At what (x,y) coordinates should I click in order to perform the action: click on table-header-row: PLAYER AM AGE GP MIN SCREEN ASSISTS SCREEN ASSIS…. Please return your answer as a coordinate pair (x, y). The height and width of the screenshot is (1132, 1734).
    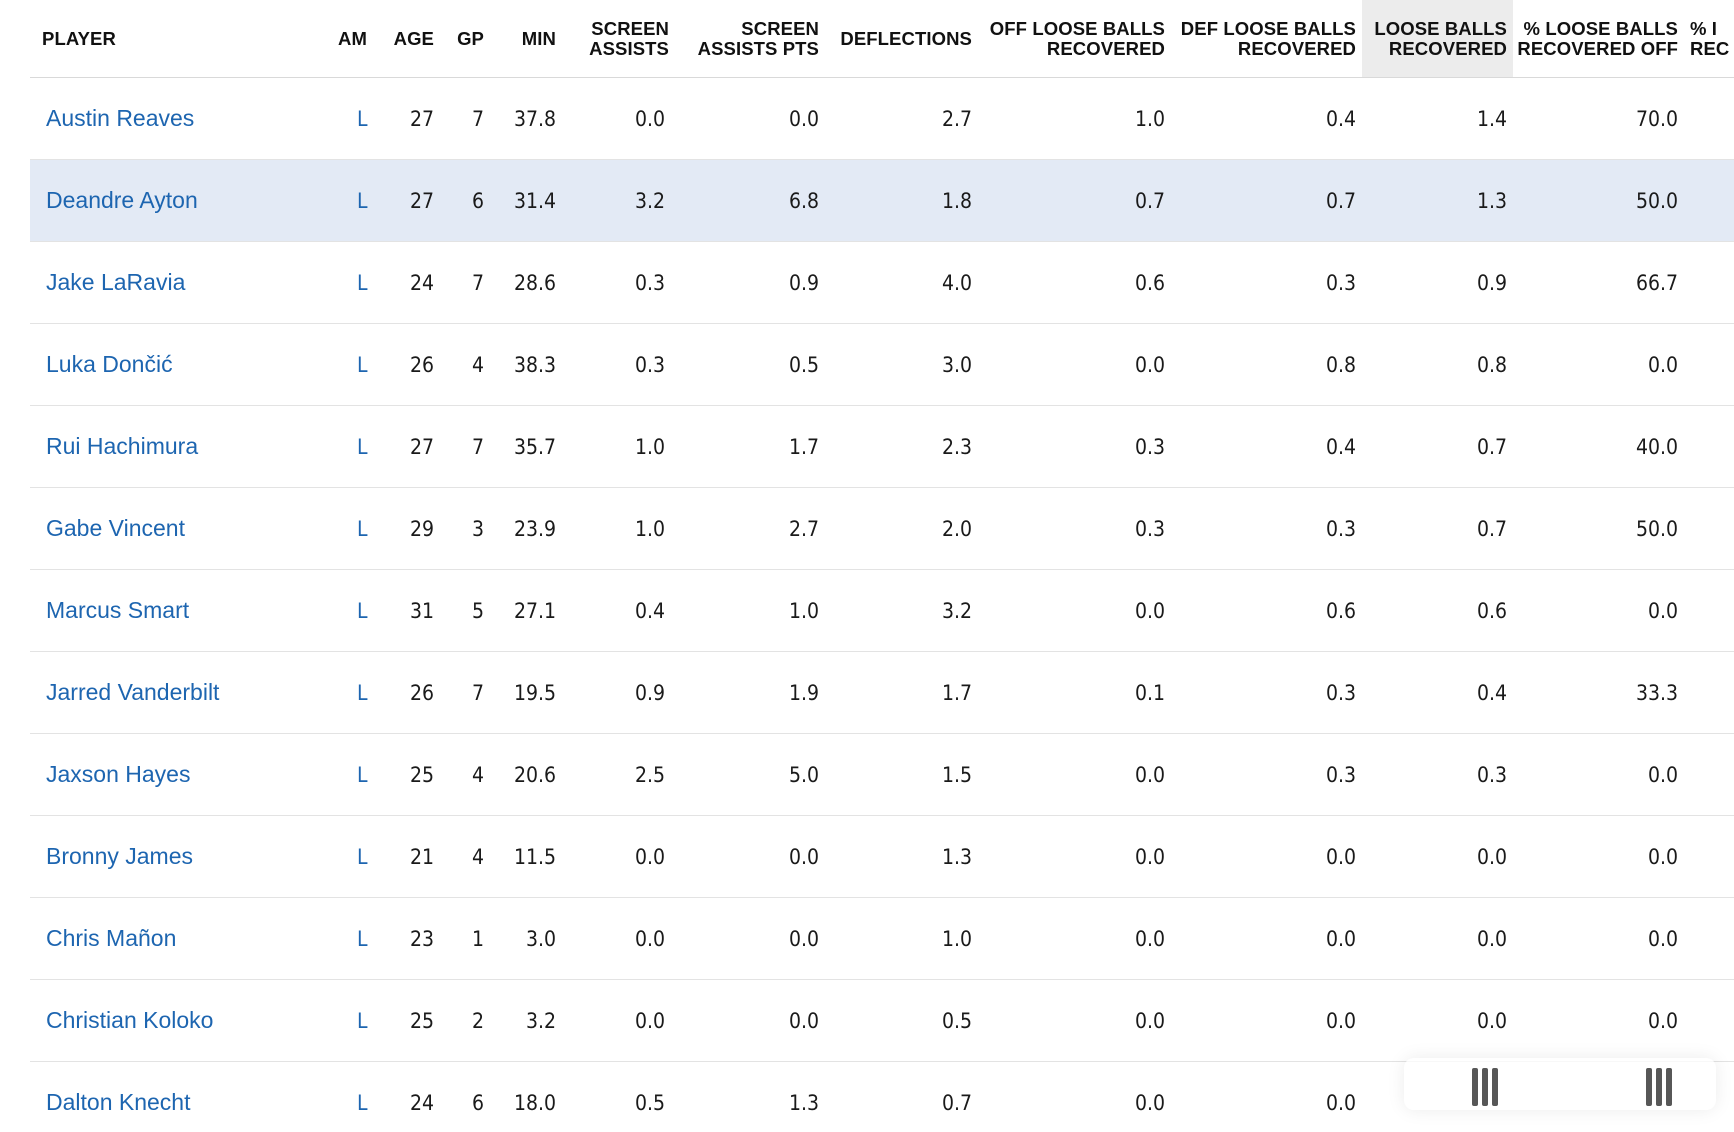
    Looking at the image, I should click on (882, 39).